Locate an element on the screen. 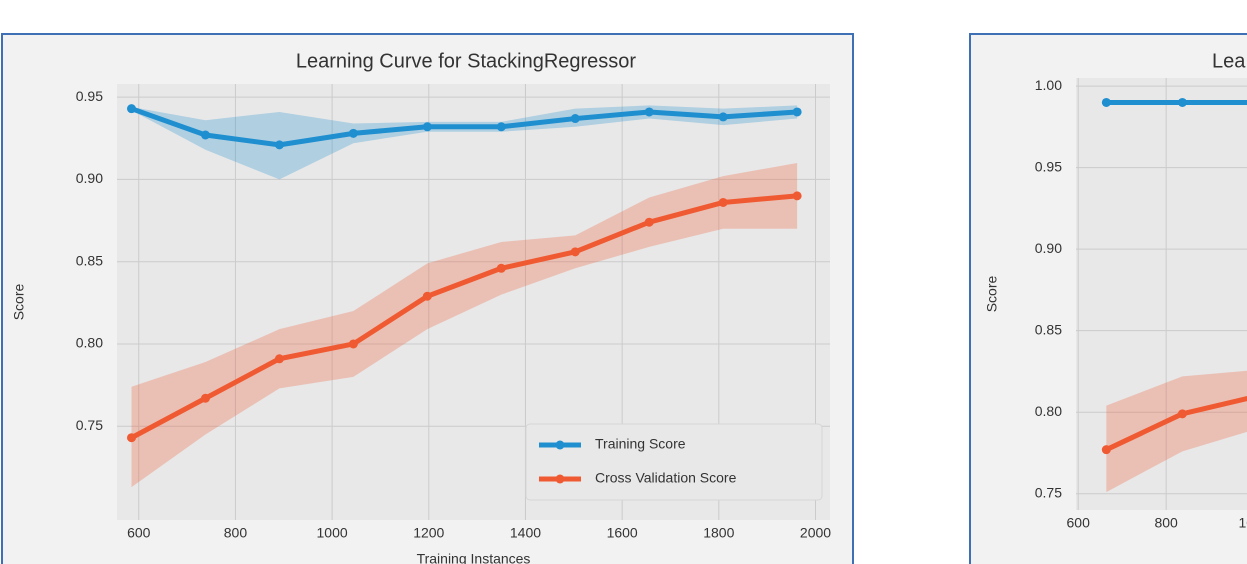  x-tick-label: 1800 is located at coordinates (718, 533).